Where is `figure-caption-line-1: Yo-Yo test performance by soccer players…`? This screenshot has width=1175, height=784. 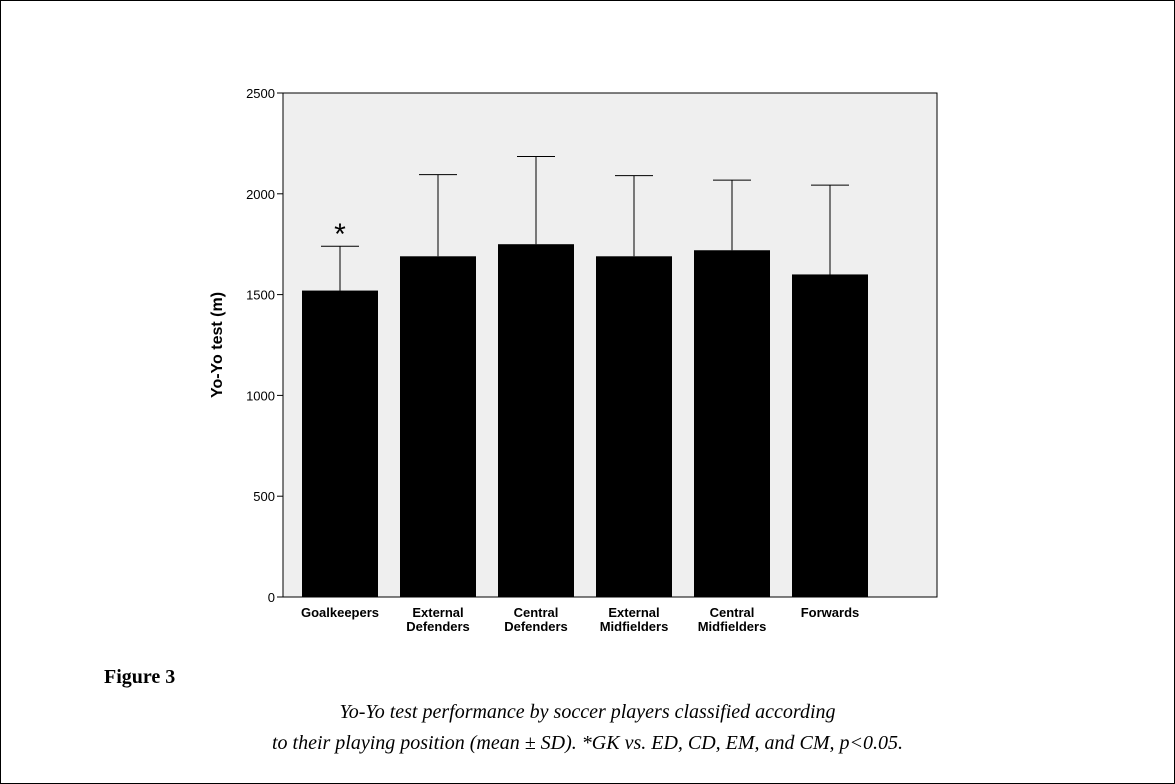 figure-caption-line-1: Yo-Yo test performance by soccer players… is located at coordinates (587, 712).